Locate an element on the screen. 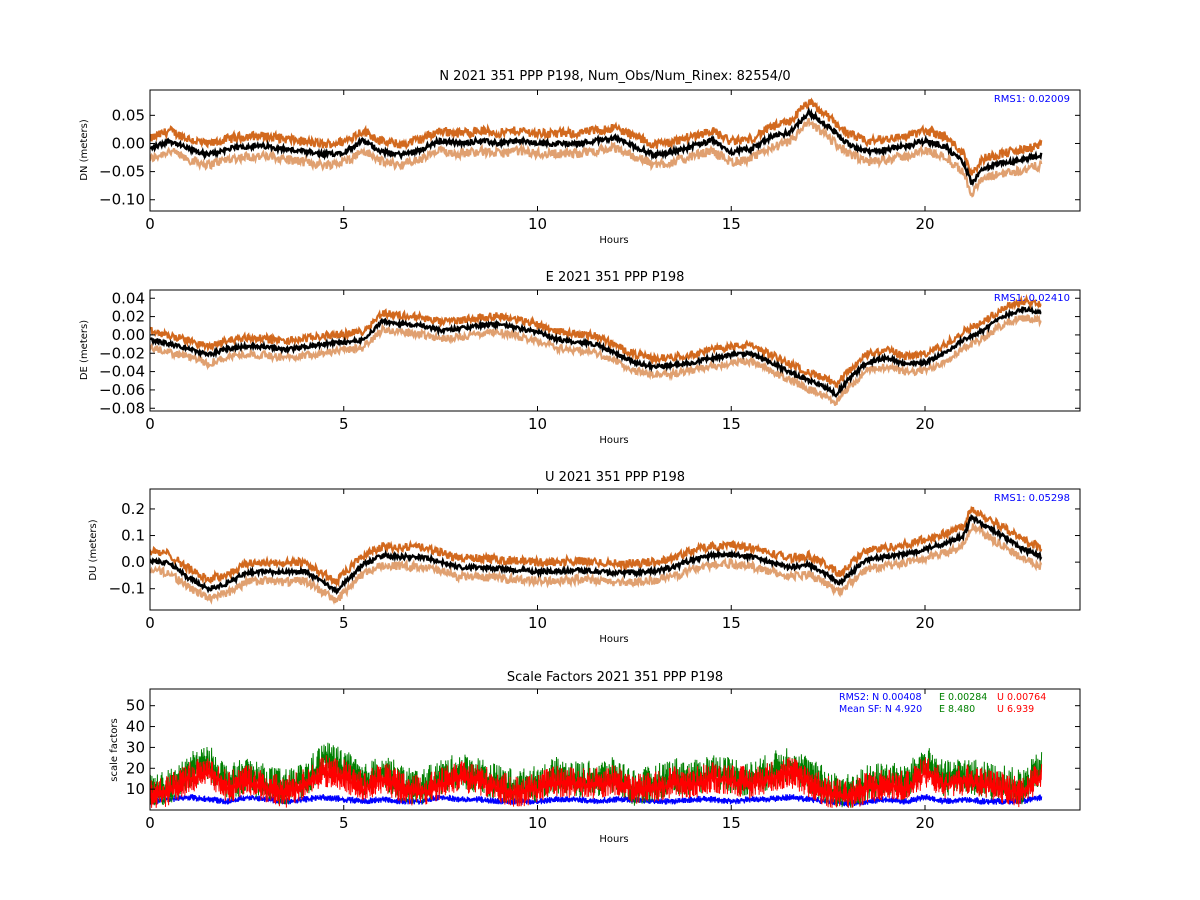  y-tick-label: −0.08 is located at coordinates (122, 408).